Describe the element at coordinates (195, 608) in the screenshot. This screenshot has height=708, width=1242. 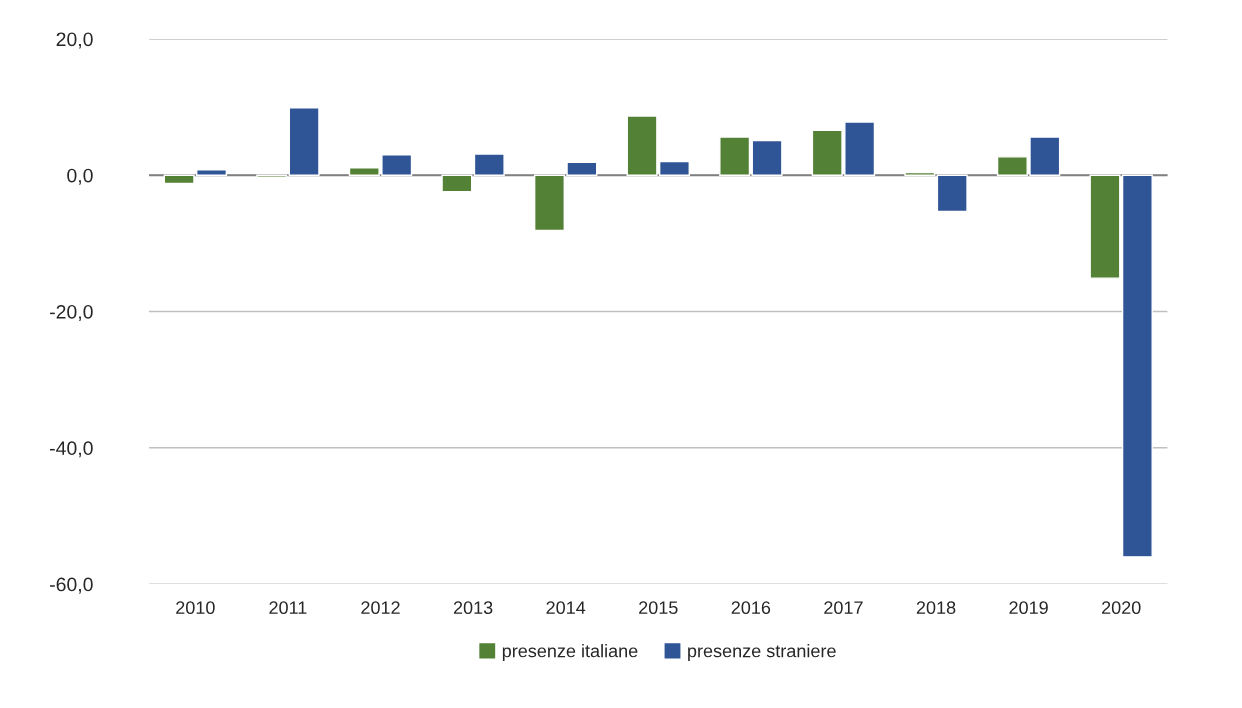
I see `x-tick-label: 2010` at that location.